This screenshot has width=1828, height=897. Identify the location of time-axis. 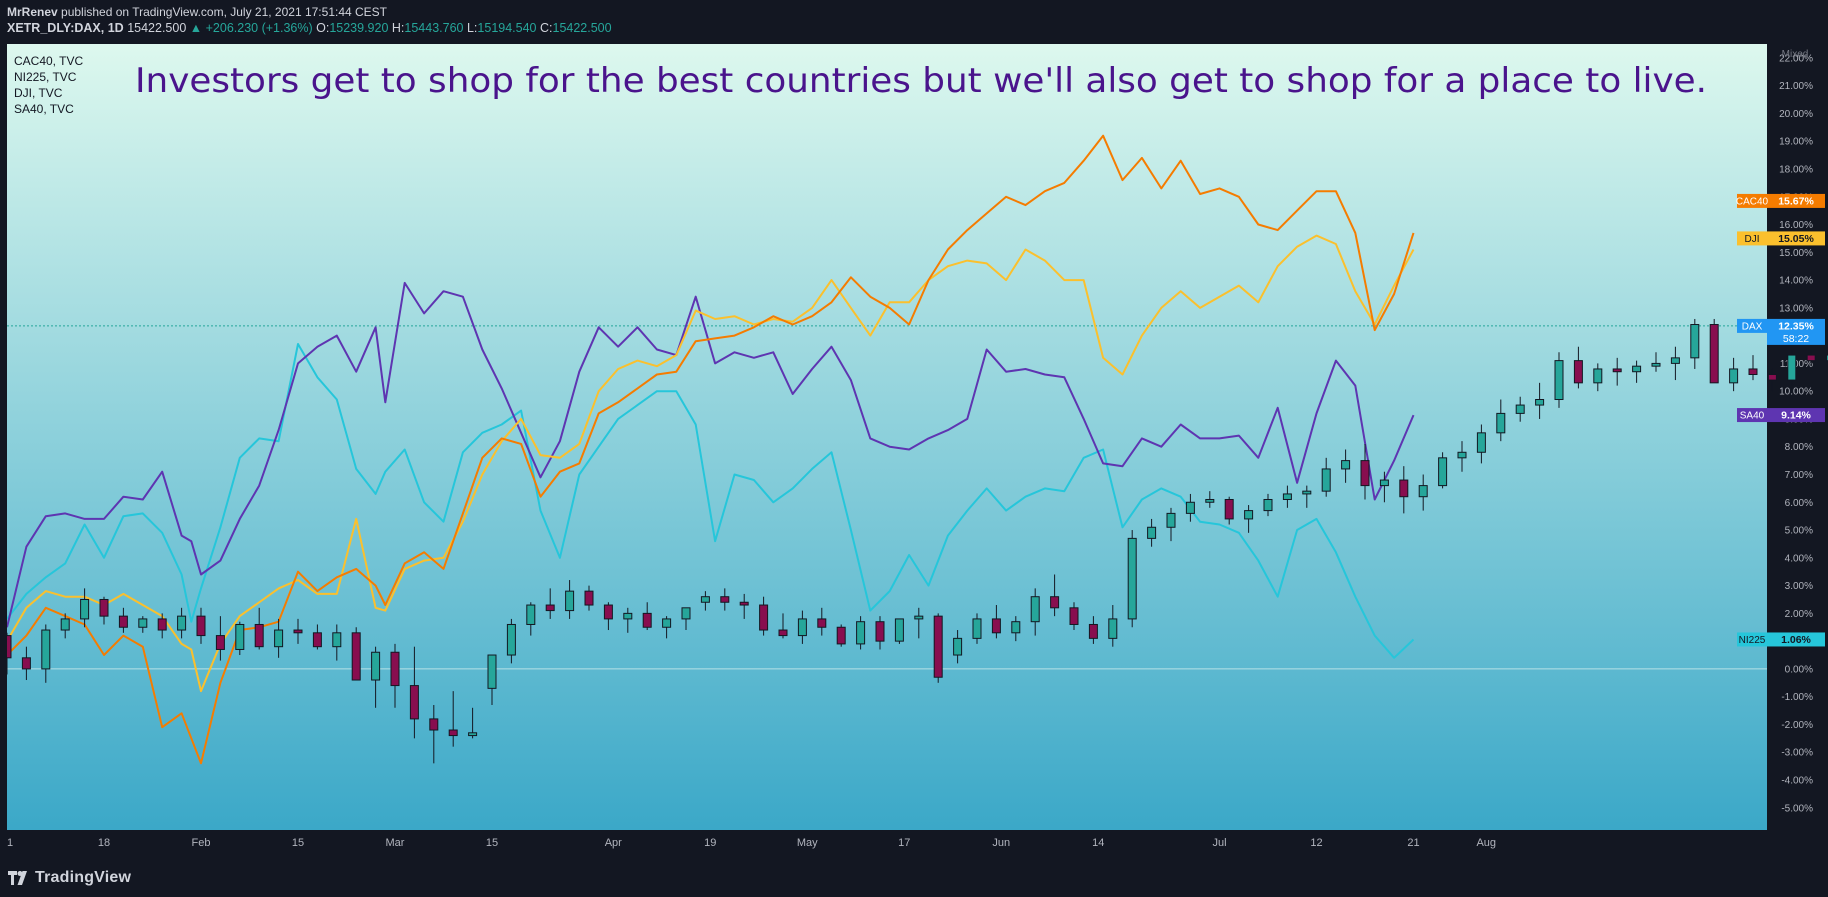
(917, 845).